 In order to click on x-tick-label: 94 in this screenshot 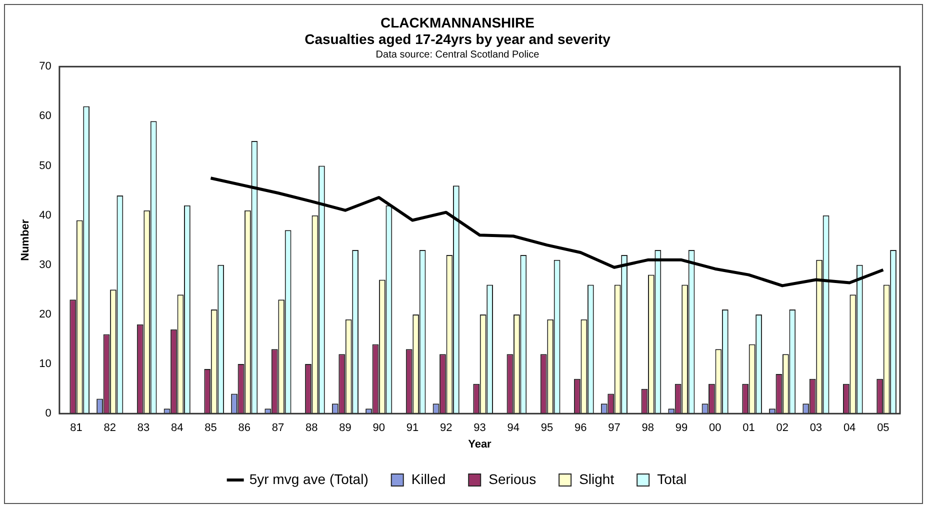, I will do `click(513, 428)`.